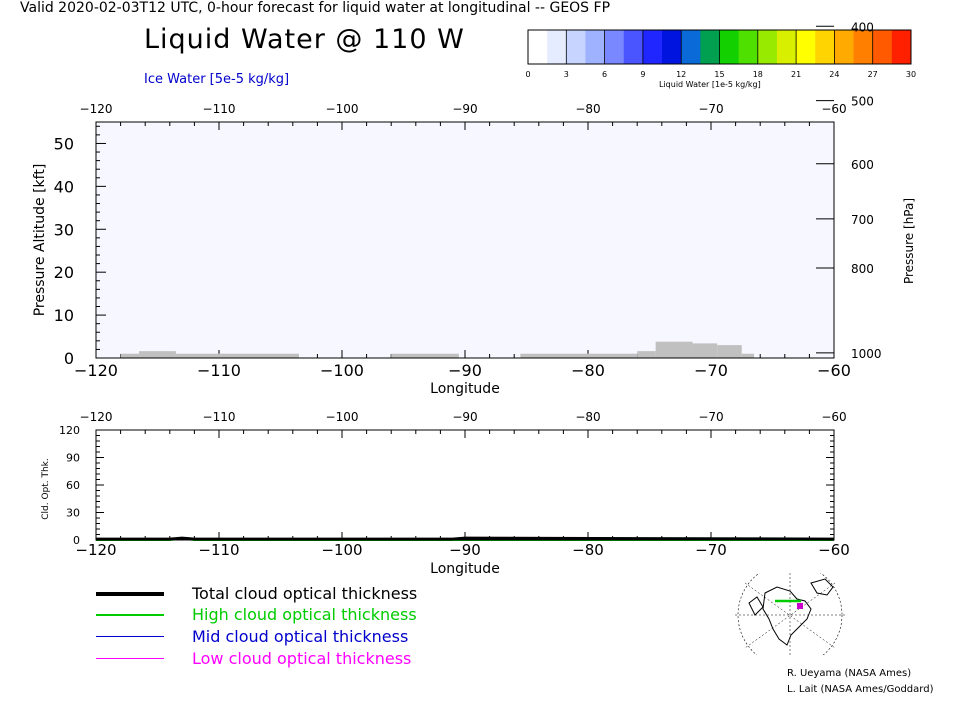 The height and width of the screenshot is (720, 960). What do you see at coordinates (860, 689) in the screenshot?
I see `credit-line: L. Lait (NASA Ames/Goddard)` at bounding box center [860, 689].